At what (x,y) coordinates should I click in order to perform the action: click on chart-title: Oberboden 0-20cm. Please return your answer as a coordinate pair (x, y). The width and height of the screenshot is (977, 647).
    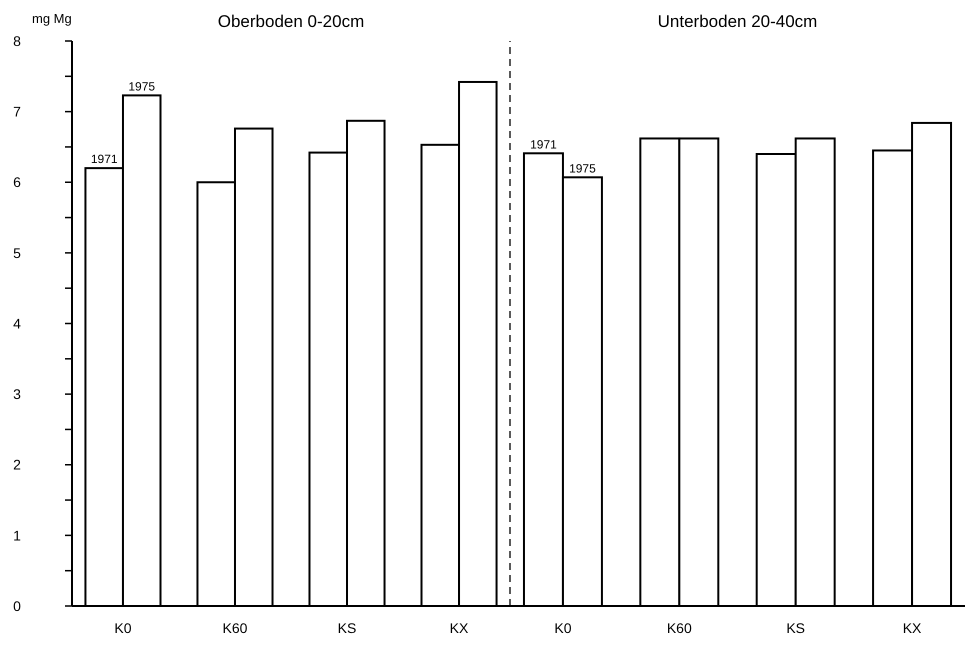
    Looking at the image, I should click on (291, 21).